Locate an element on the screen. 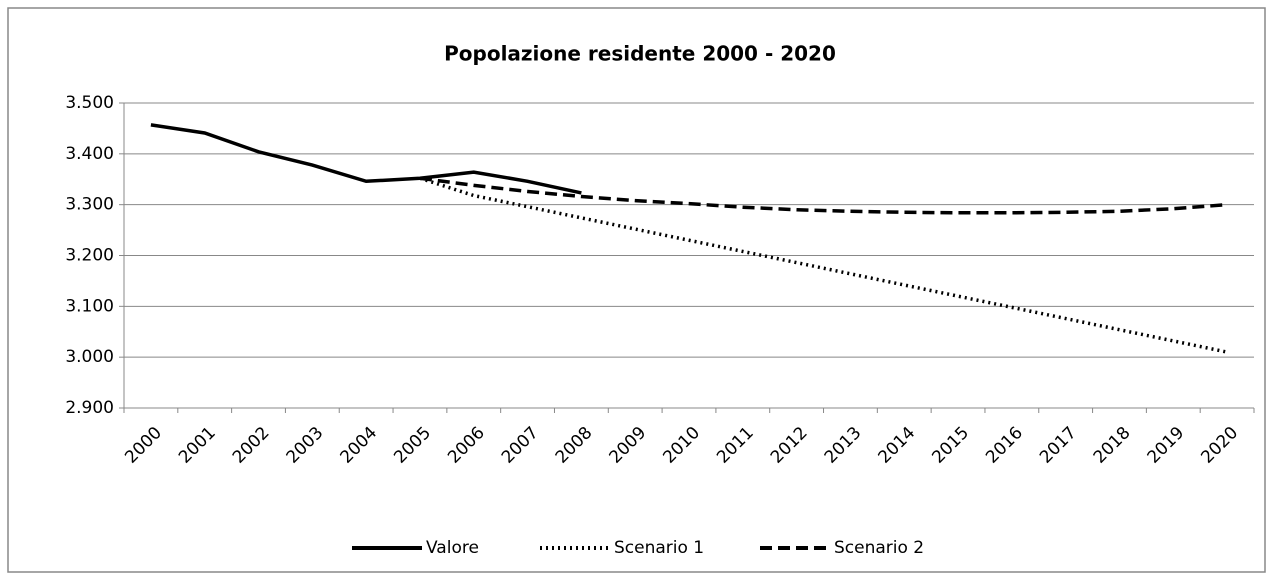 The image size is (1273, 580). legend-label: Scenario 1 is located at coordinates (659, 548).